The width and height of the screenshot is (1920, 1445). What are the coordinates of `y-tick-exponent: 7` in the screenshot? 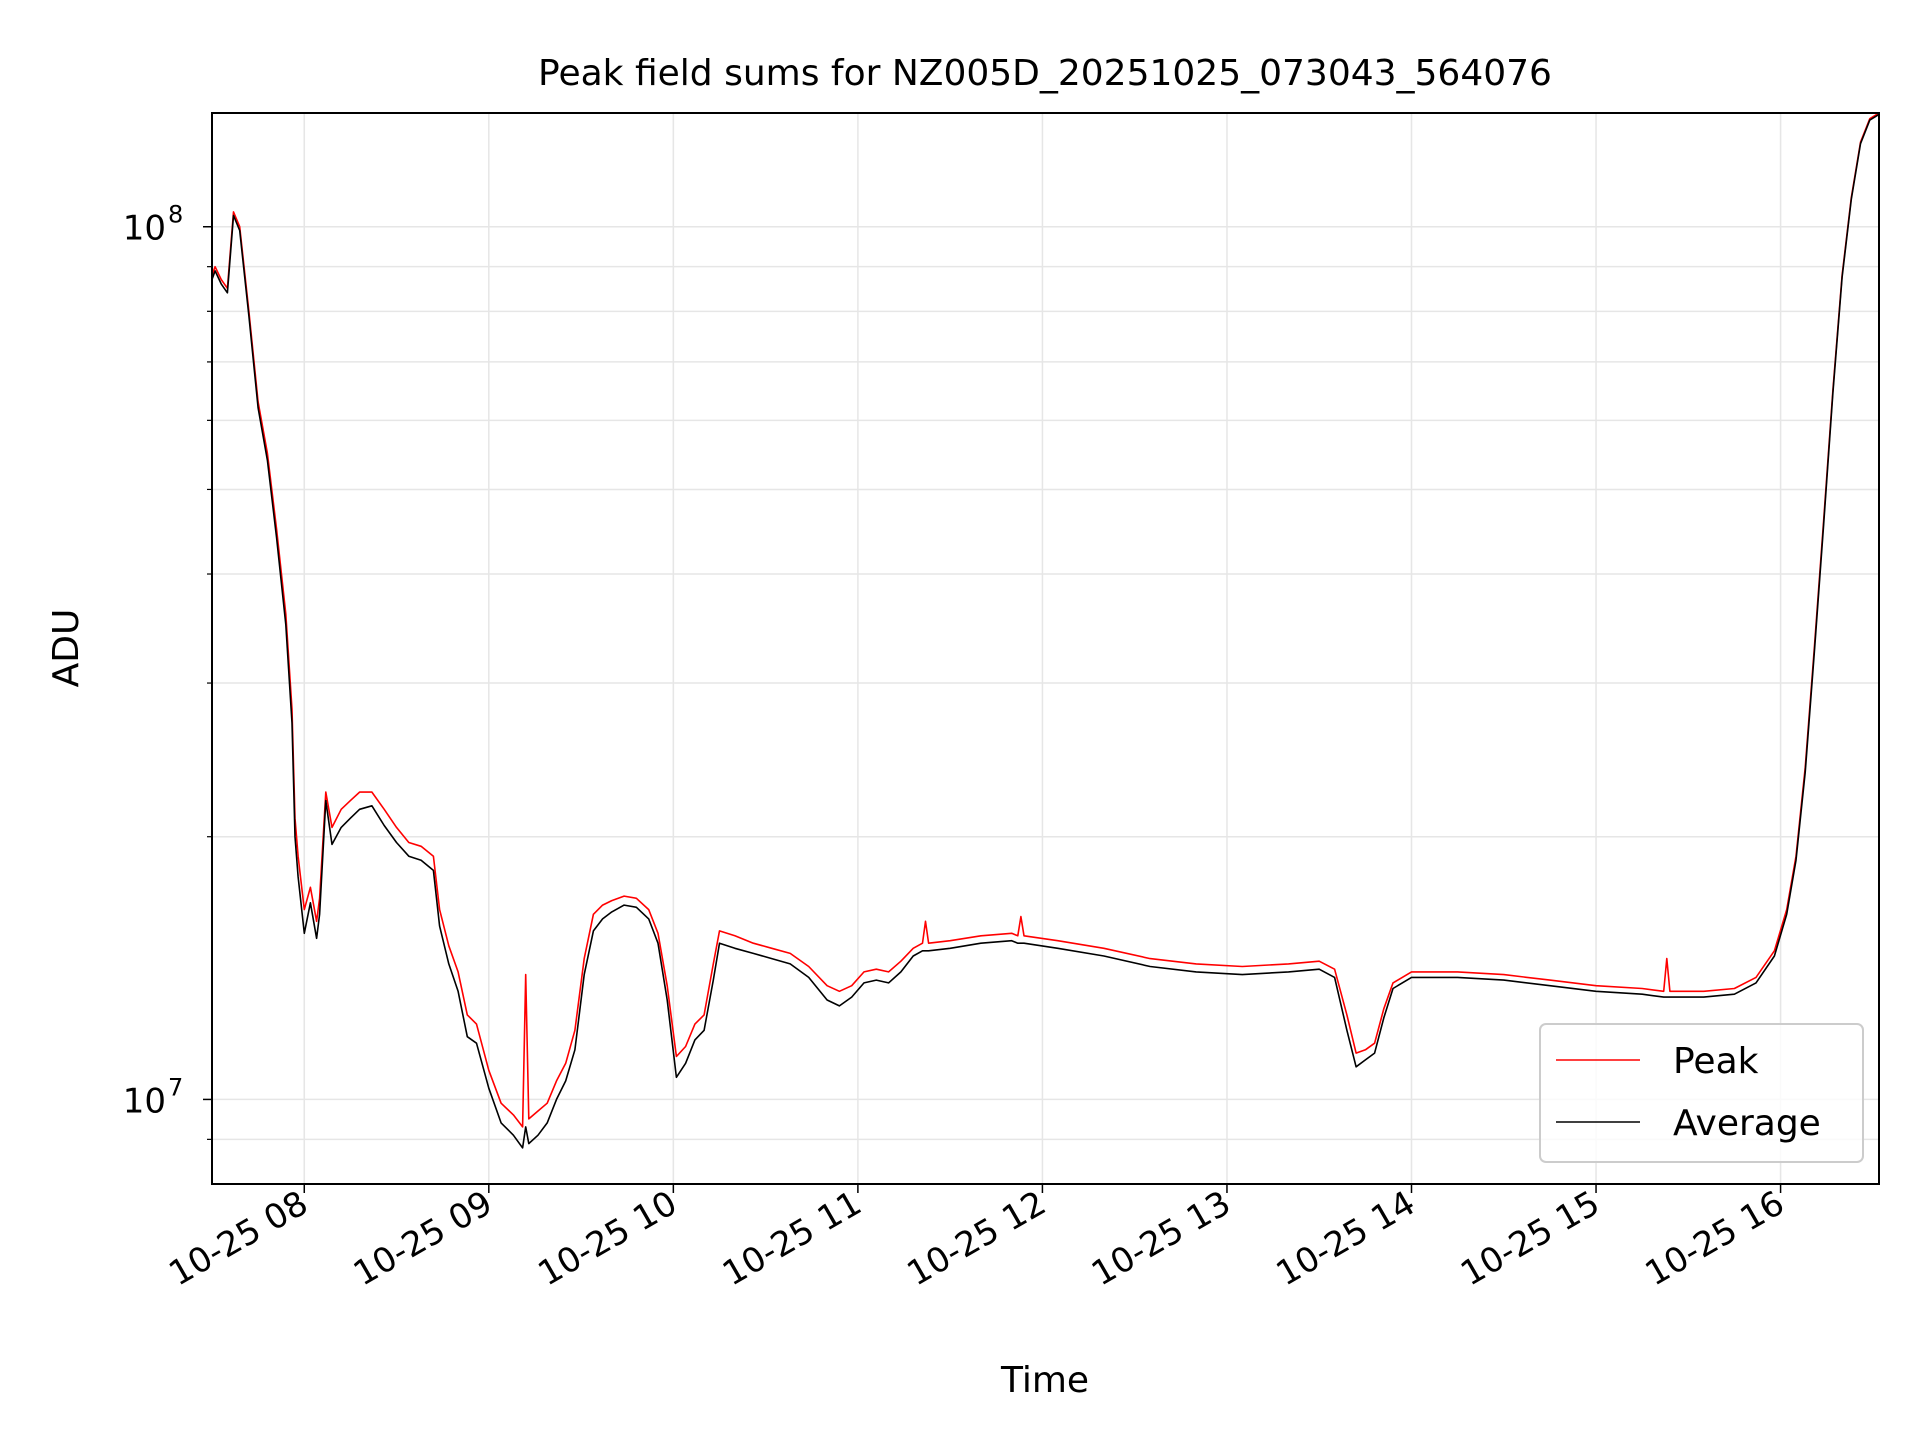 It's located at (175, 1087).